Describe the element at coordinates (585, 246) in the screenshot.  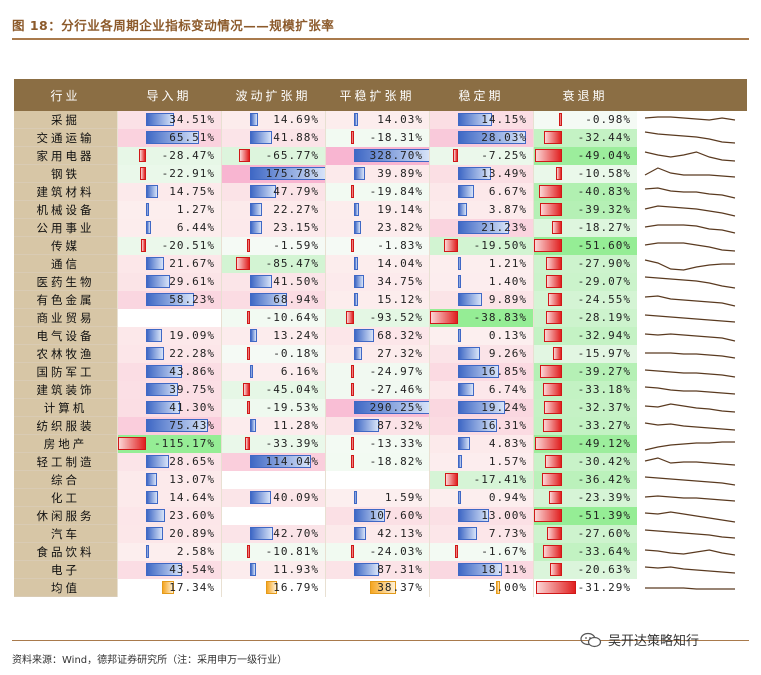
I see `value-cell: -51.60%` at that location.